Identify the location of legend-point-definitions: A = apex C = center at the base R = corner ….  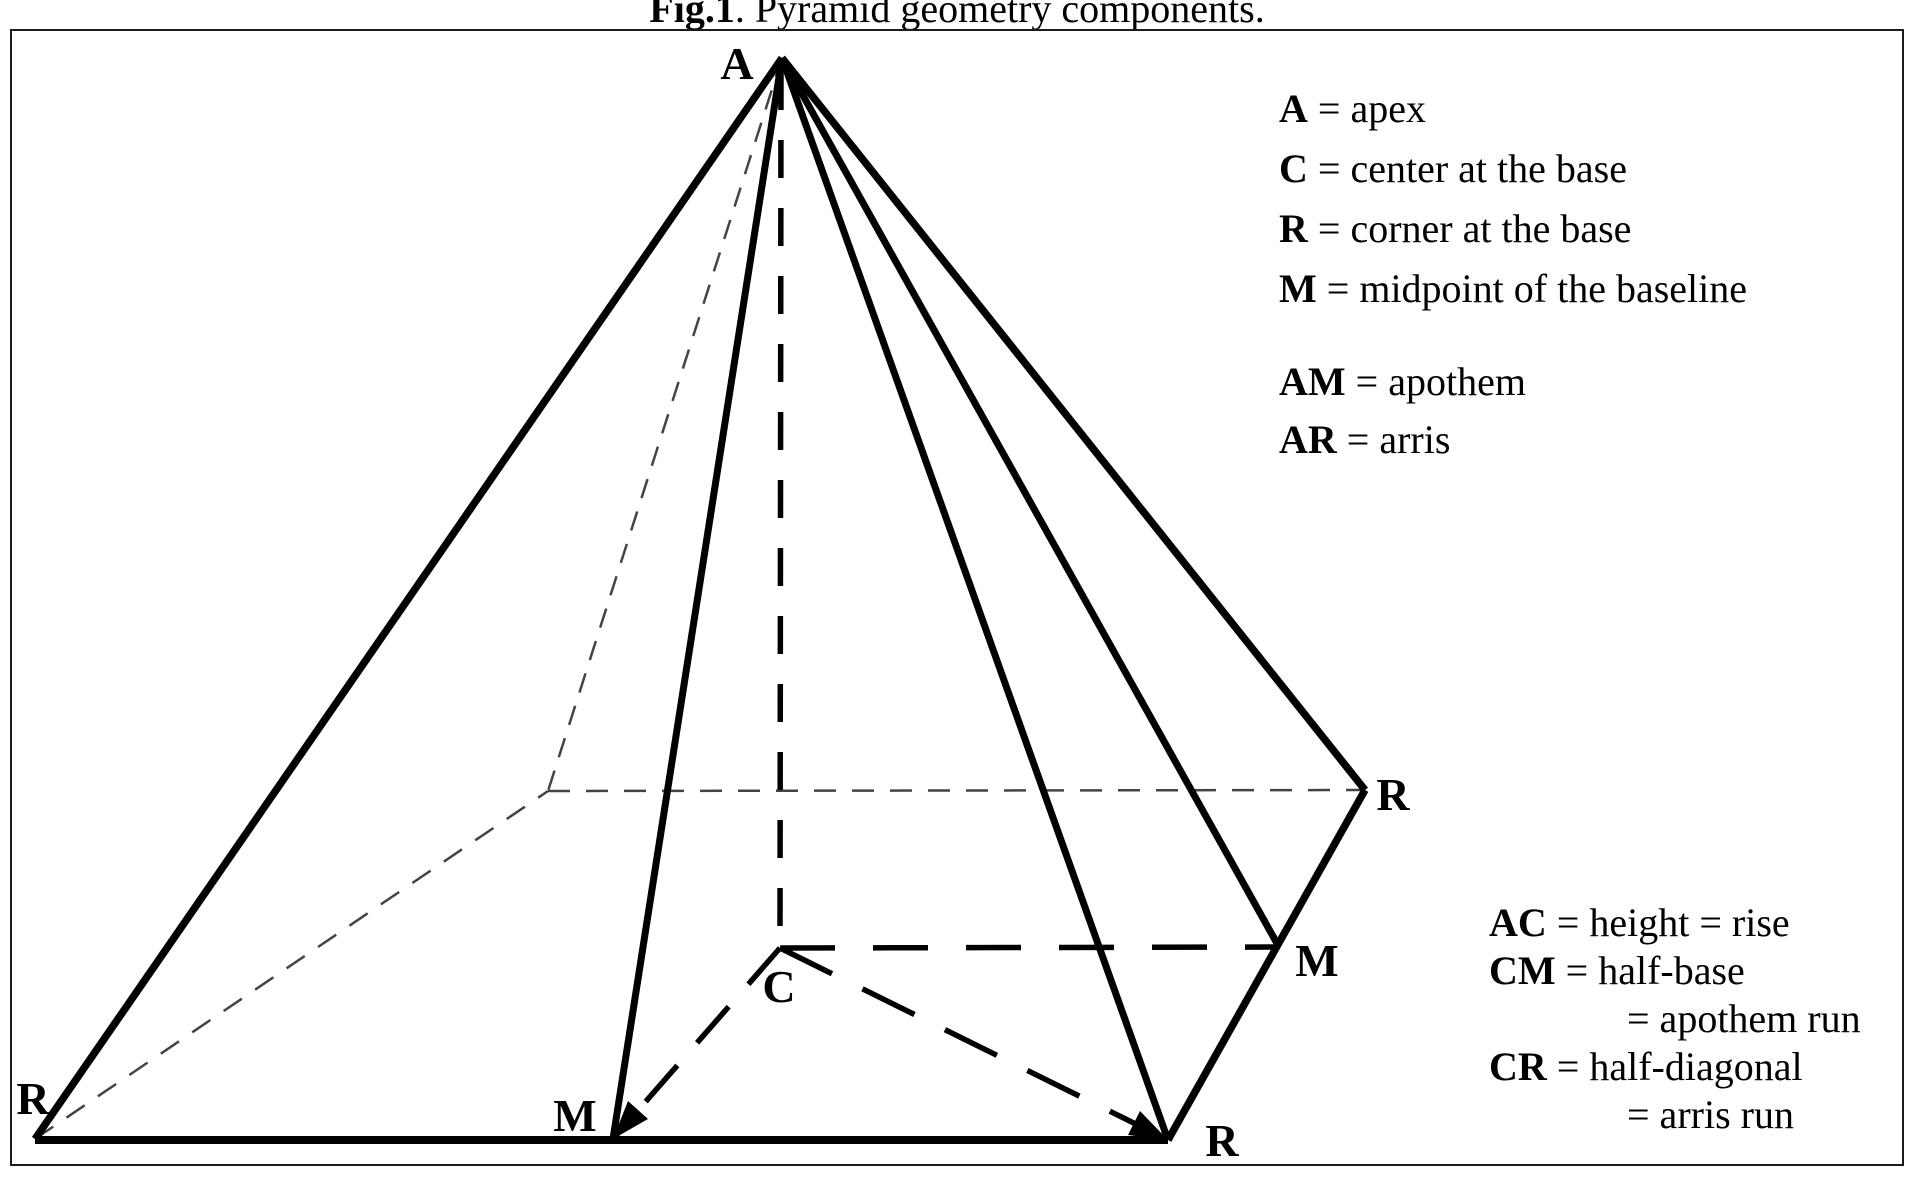
(1513, 199).